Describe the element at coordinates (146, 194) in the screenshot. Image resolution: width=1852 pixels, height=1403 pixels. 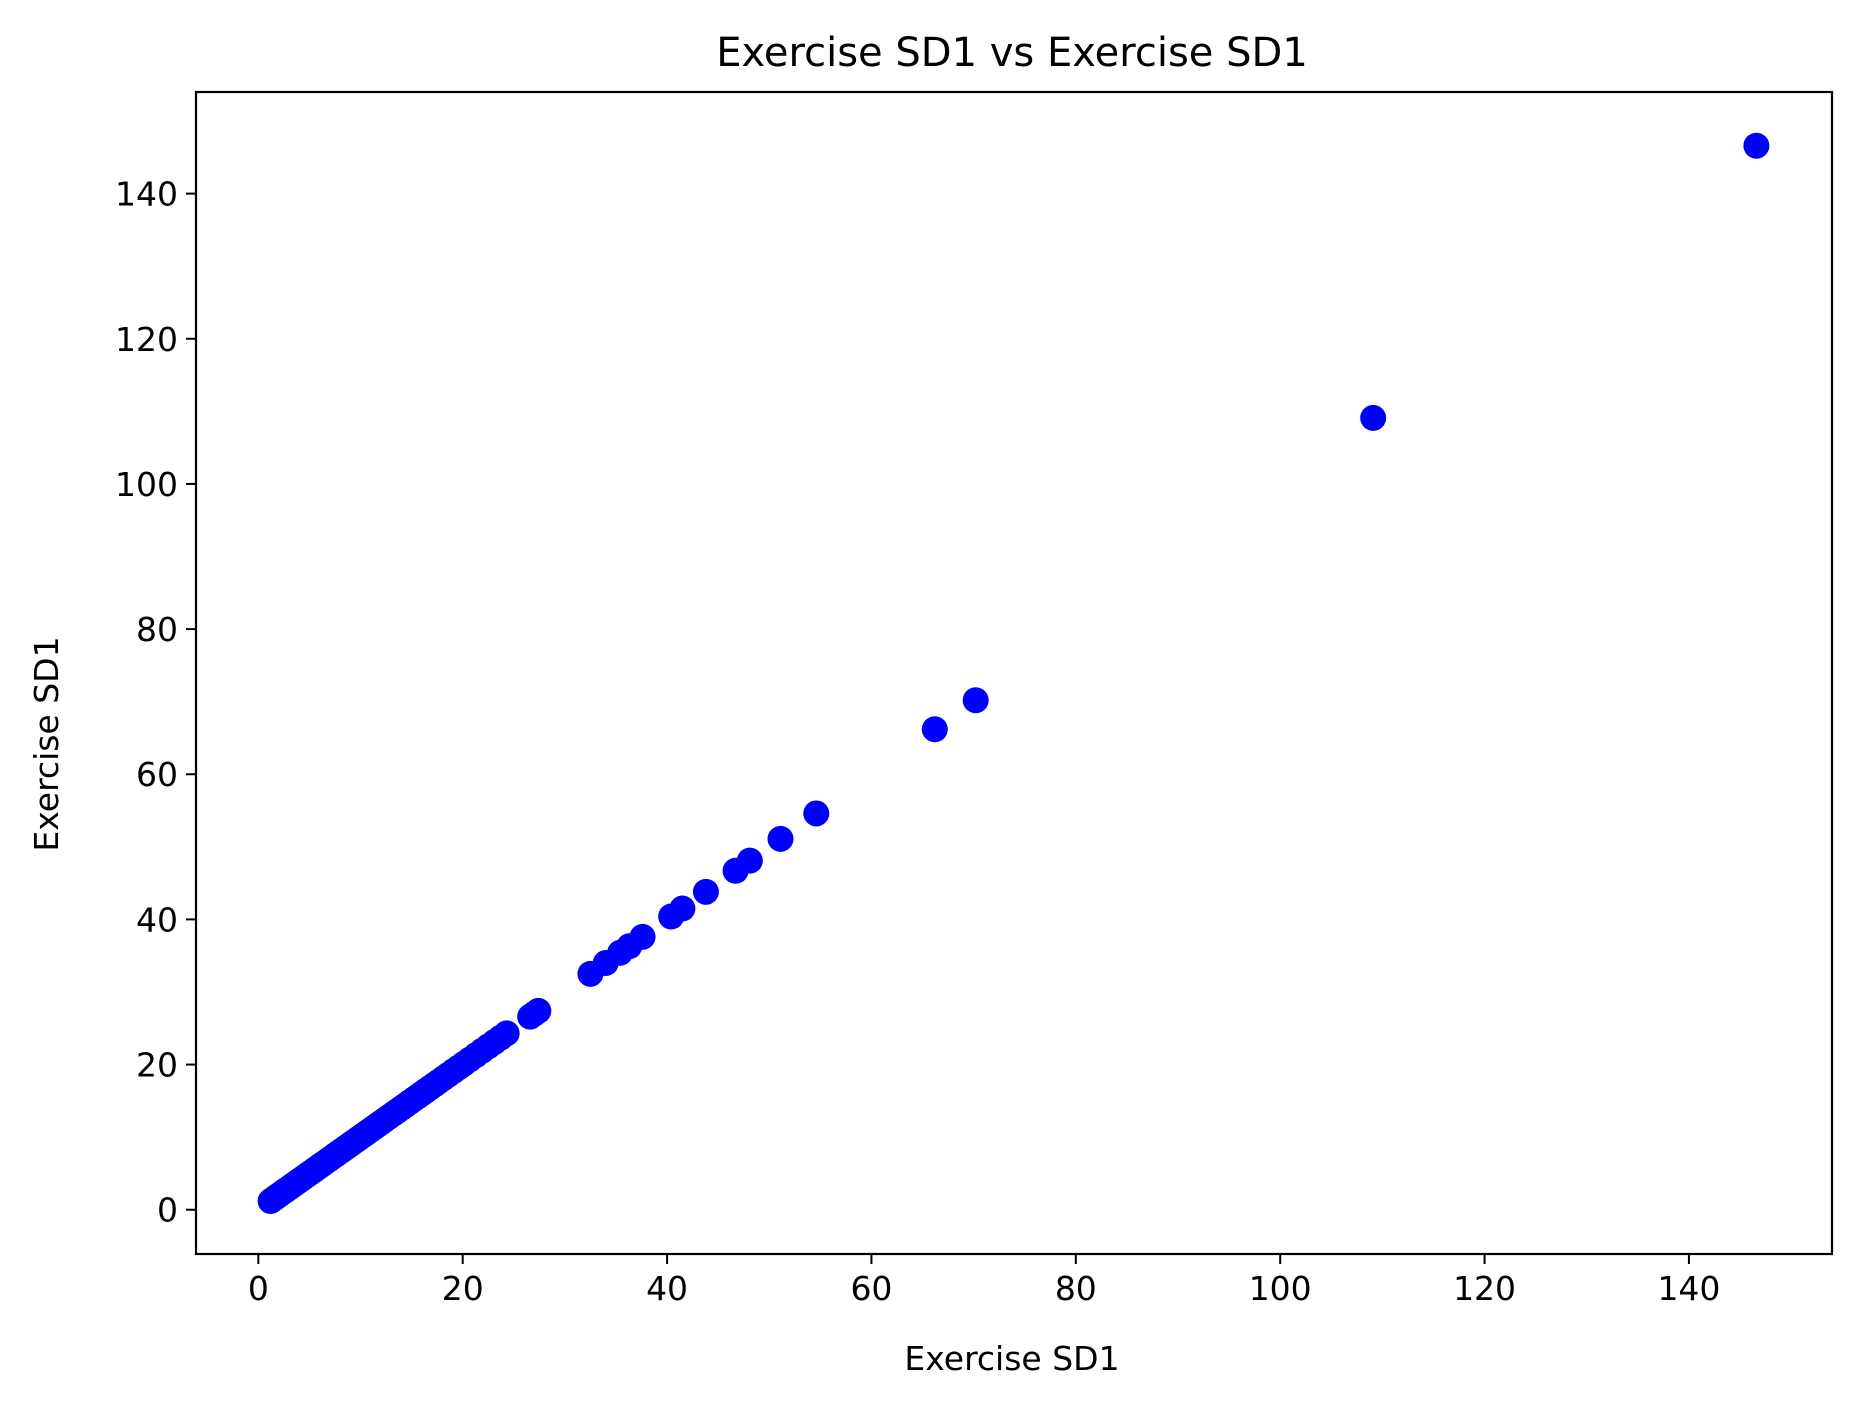
I see `y-tick-label: 140` at that location.